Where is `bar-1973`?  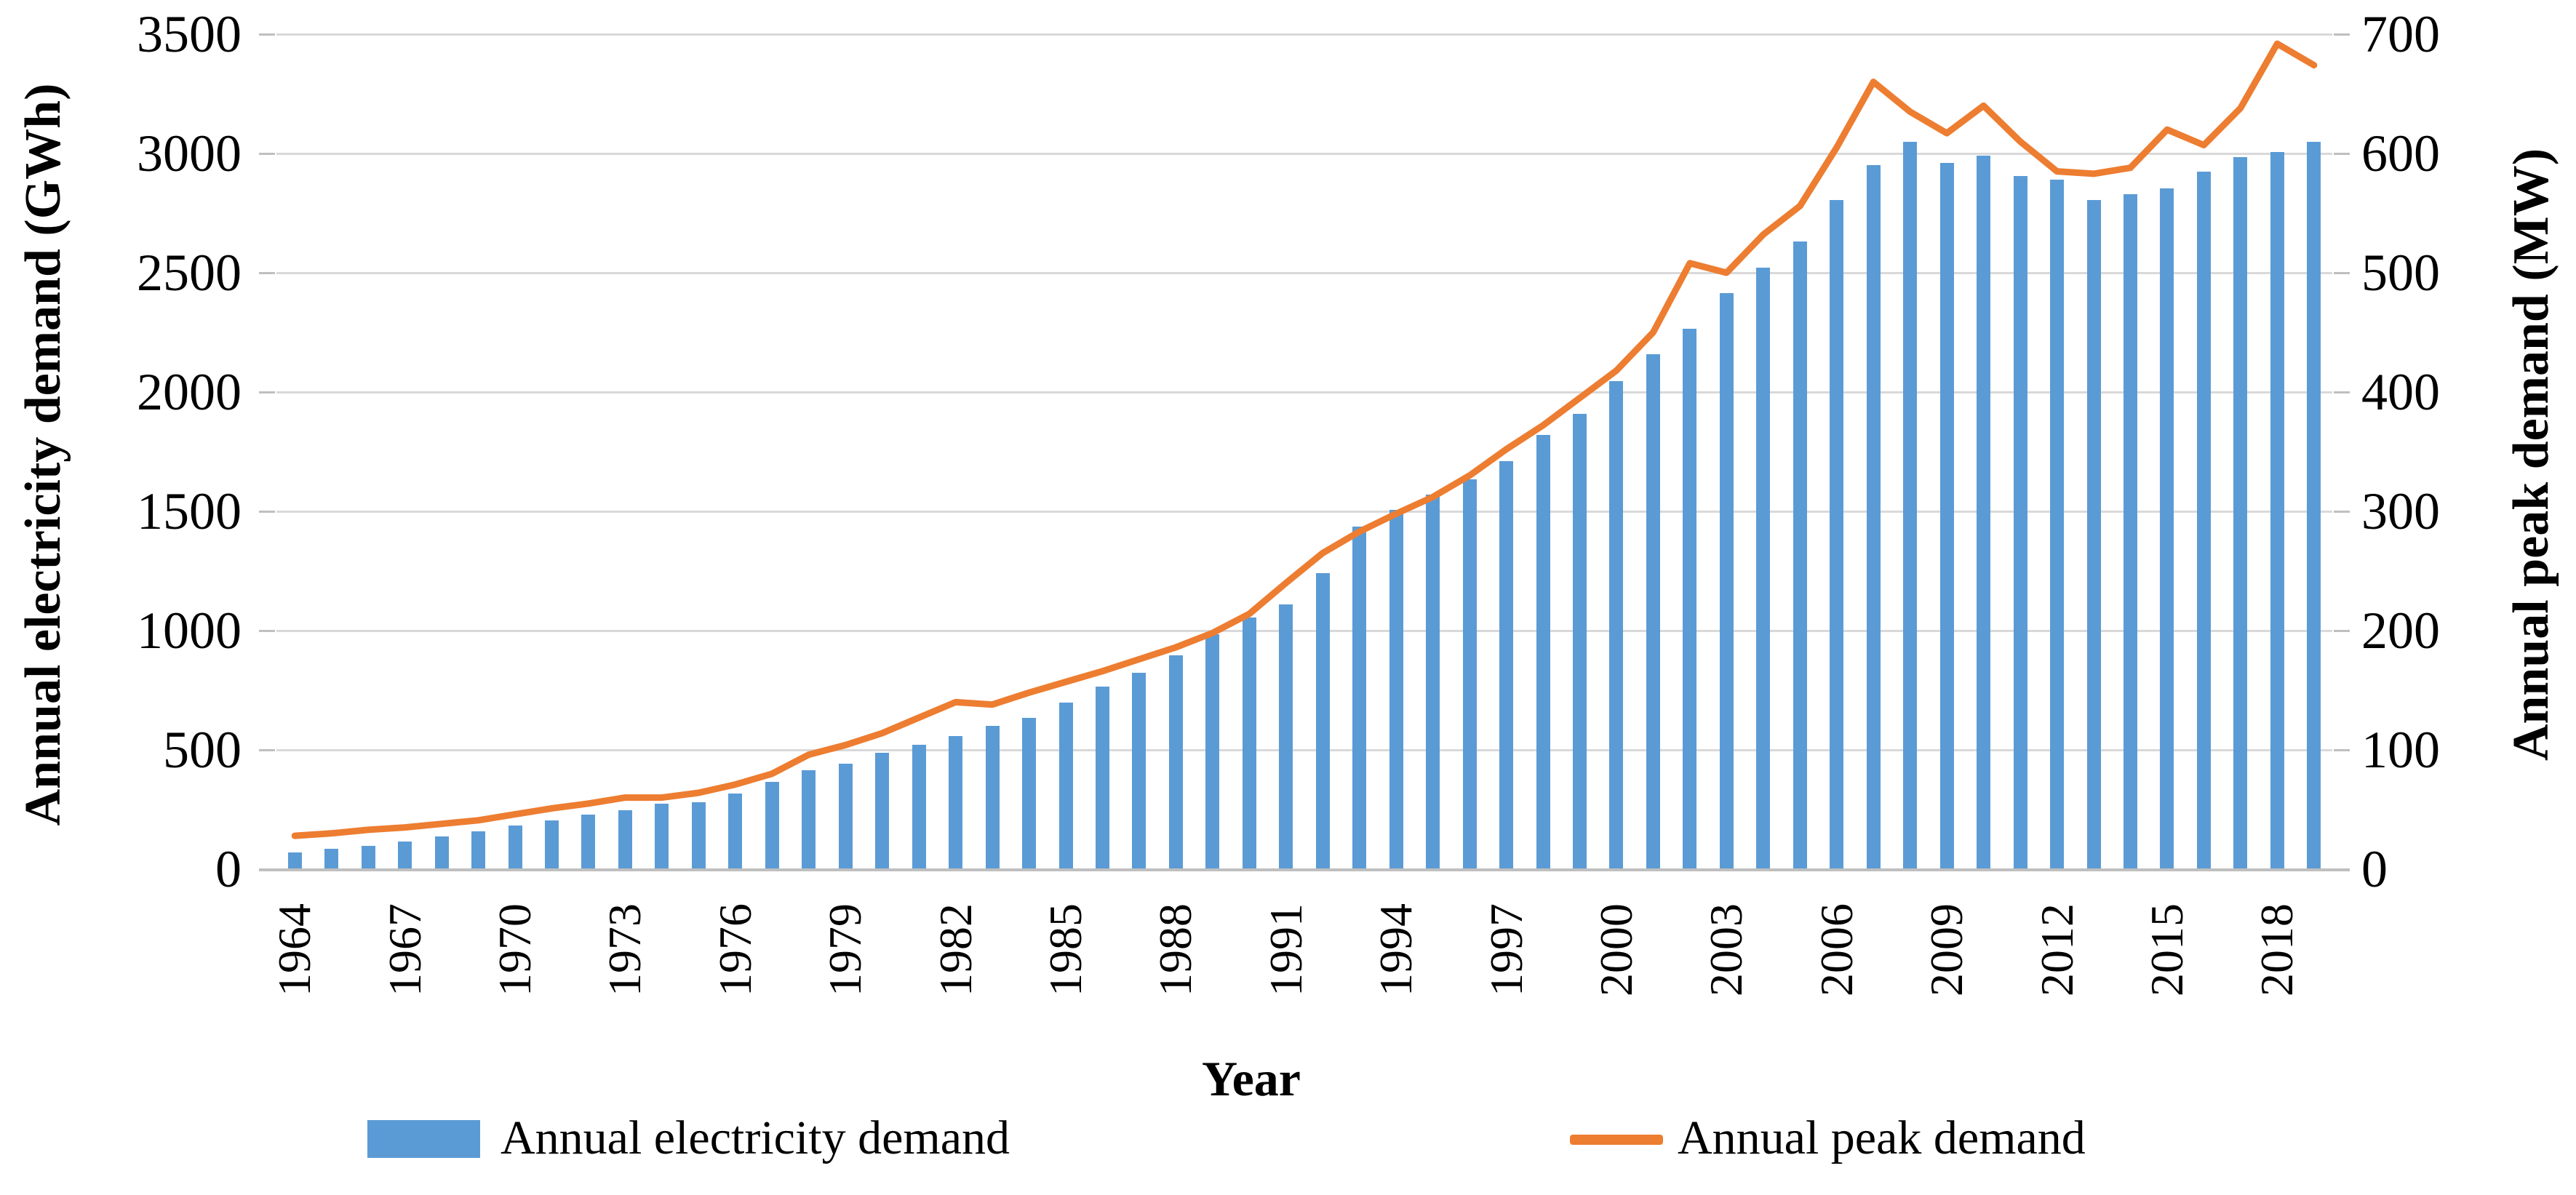 bar-1973 is located at coordinates (625, 839).